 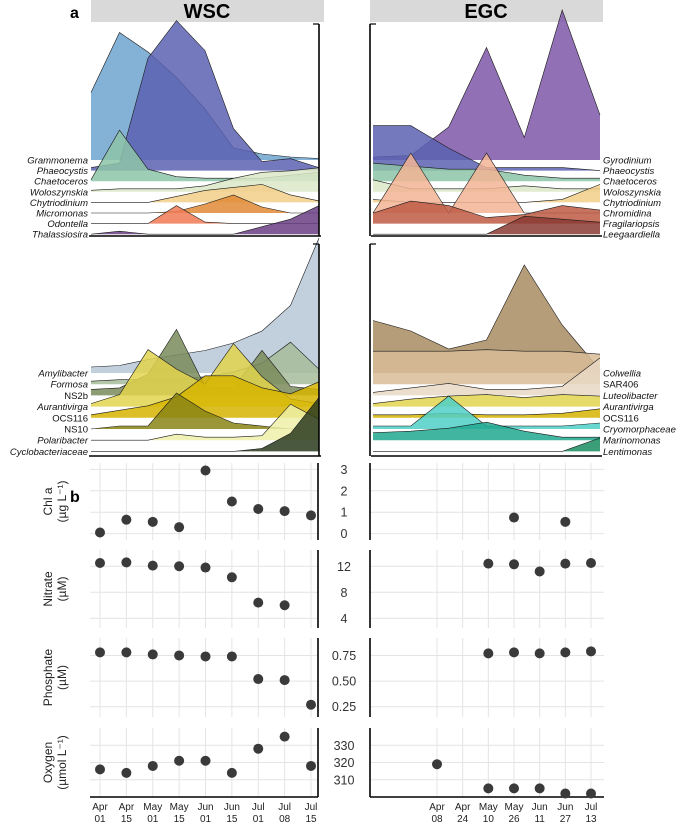 I want to click on taxon-label-egc-woloszynskia: Woloszynskia, so click(x=632, y=192).